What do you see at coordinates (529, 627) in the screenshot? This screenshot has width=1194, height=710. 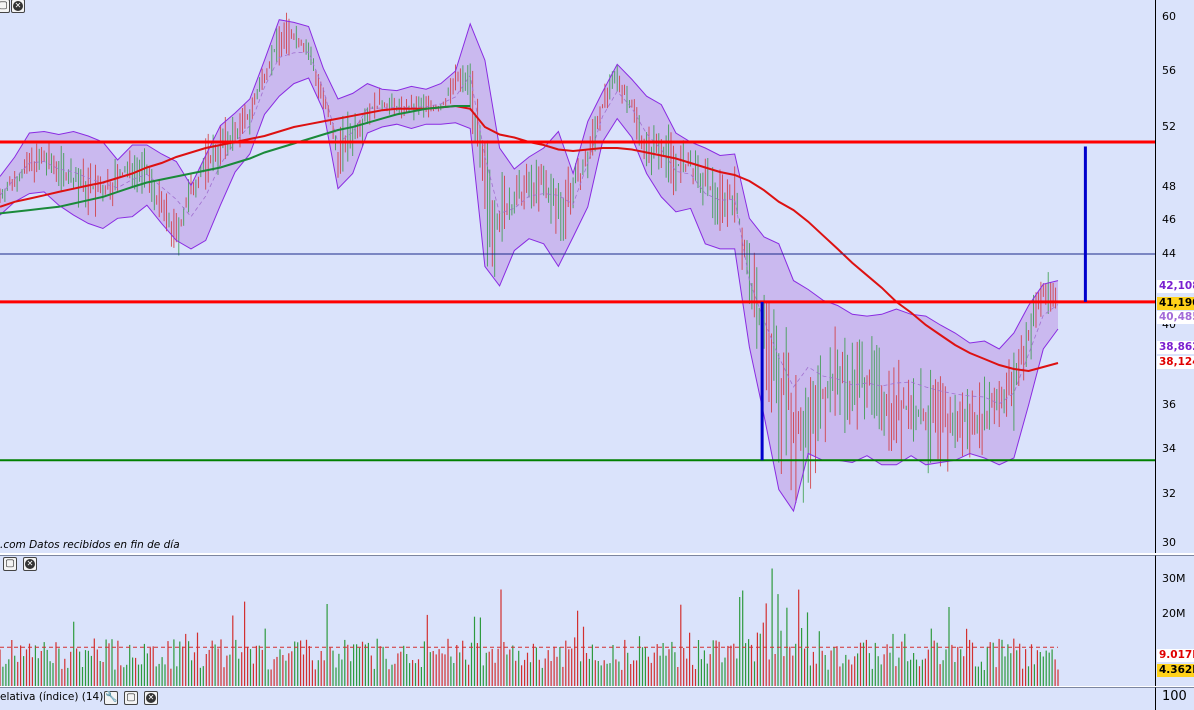 I see `volume-chart` at bounding box center [529, 627].